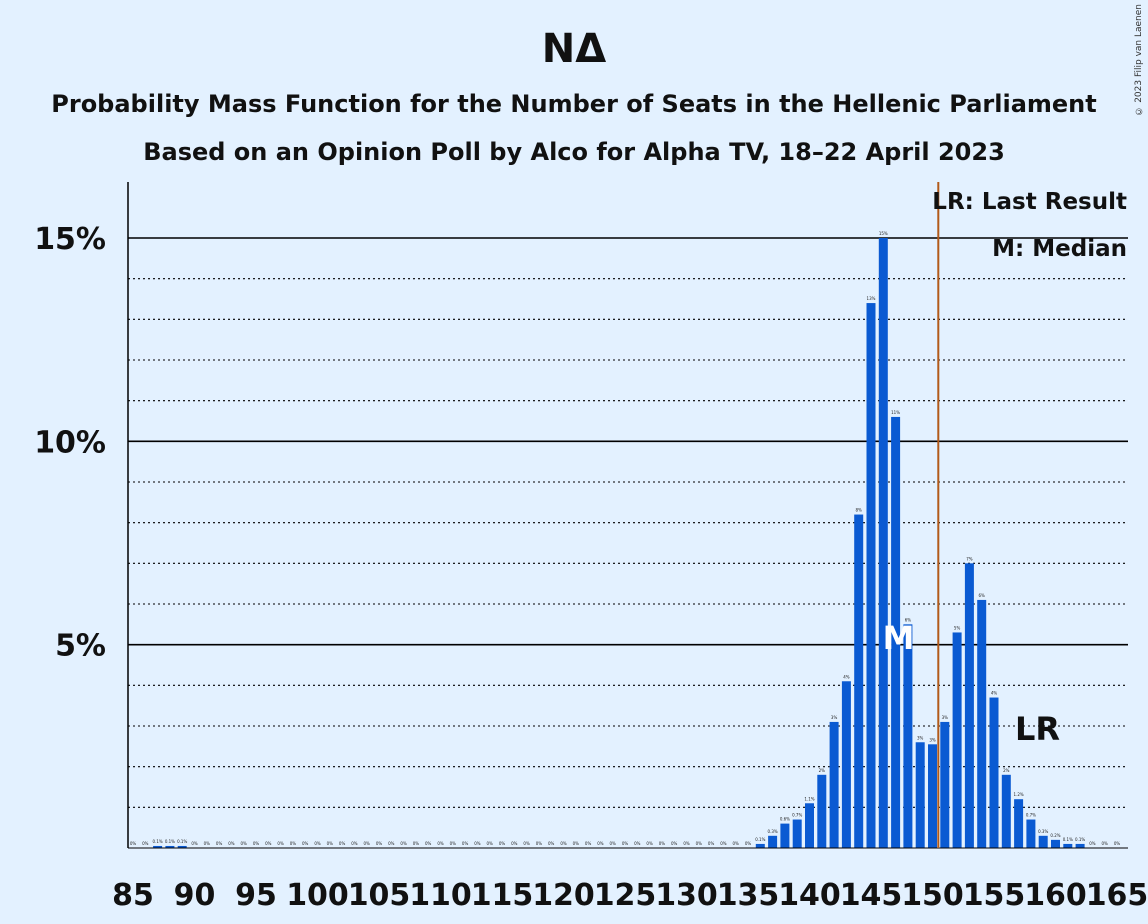  Describe the element at coordinates (994, 895) in the screenshot. I see `x-tick-label: 155` at that location.